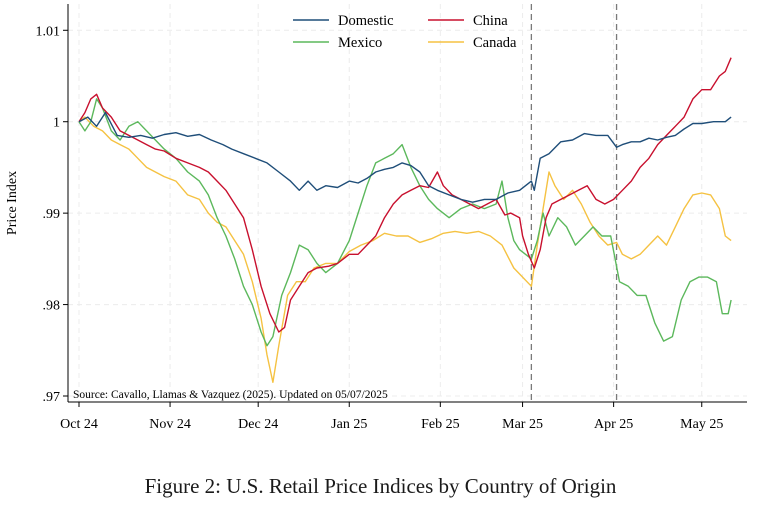  Describe the element at coordinates (574, 203) in the screenshot. I see `event-lines` at that location.